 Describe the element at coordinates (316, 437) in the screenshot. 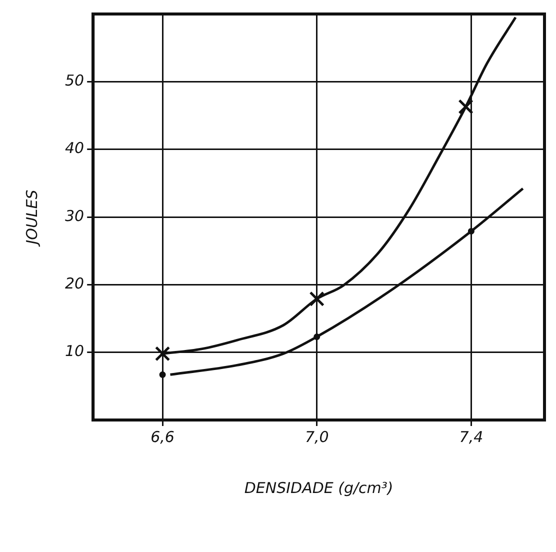

I see `x-tick-label: 7,0` at that location.